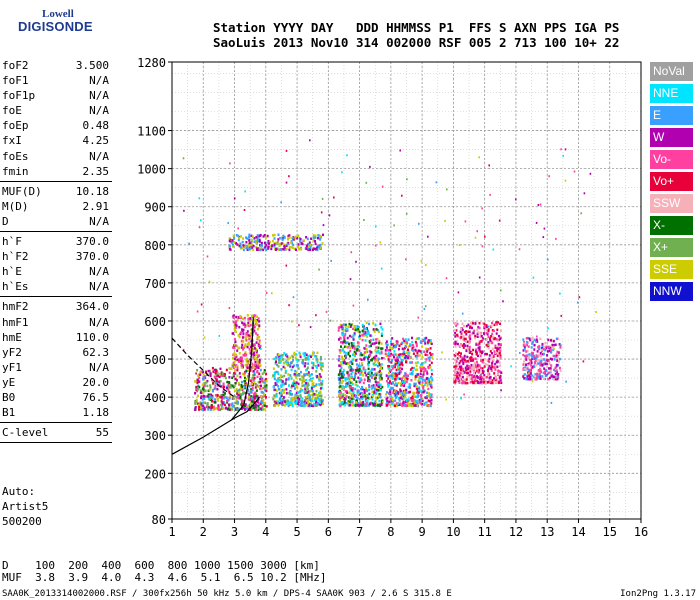  What do you see at coordinates (96, 126) in the screenshot?
I see `param-value: 0.48` at bounding box center [96, 126].